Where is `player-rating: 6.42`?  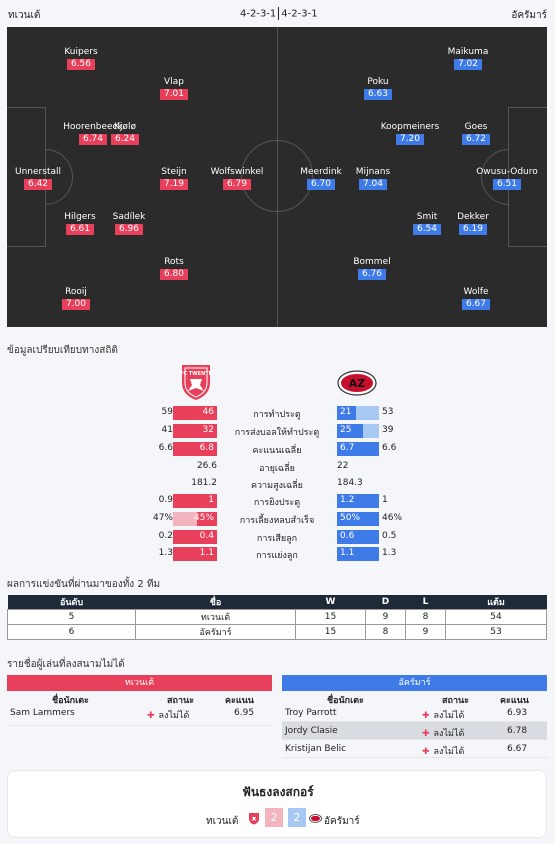 player-rating: 6.42 is located at coordinates (38, 184).